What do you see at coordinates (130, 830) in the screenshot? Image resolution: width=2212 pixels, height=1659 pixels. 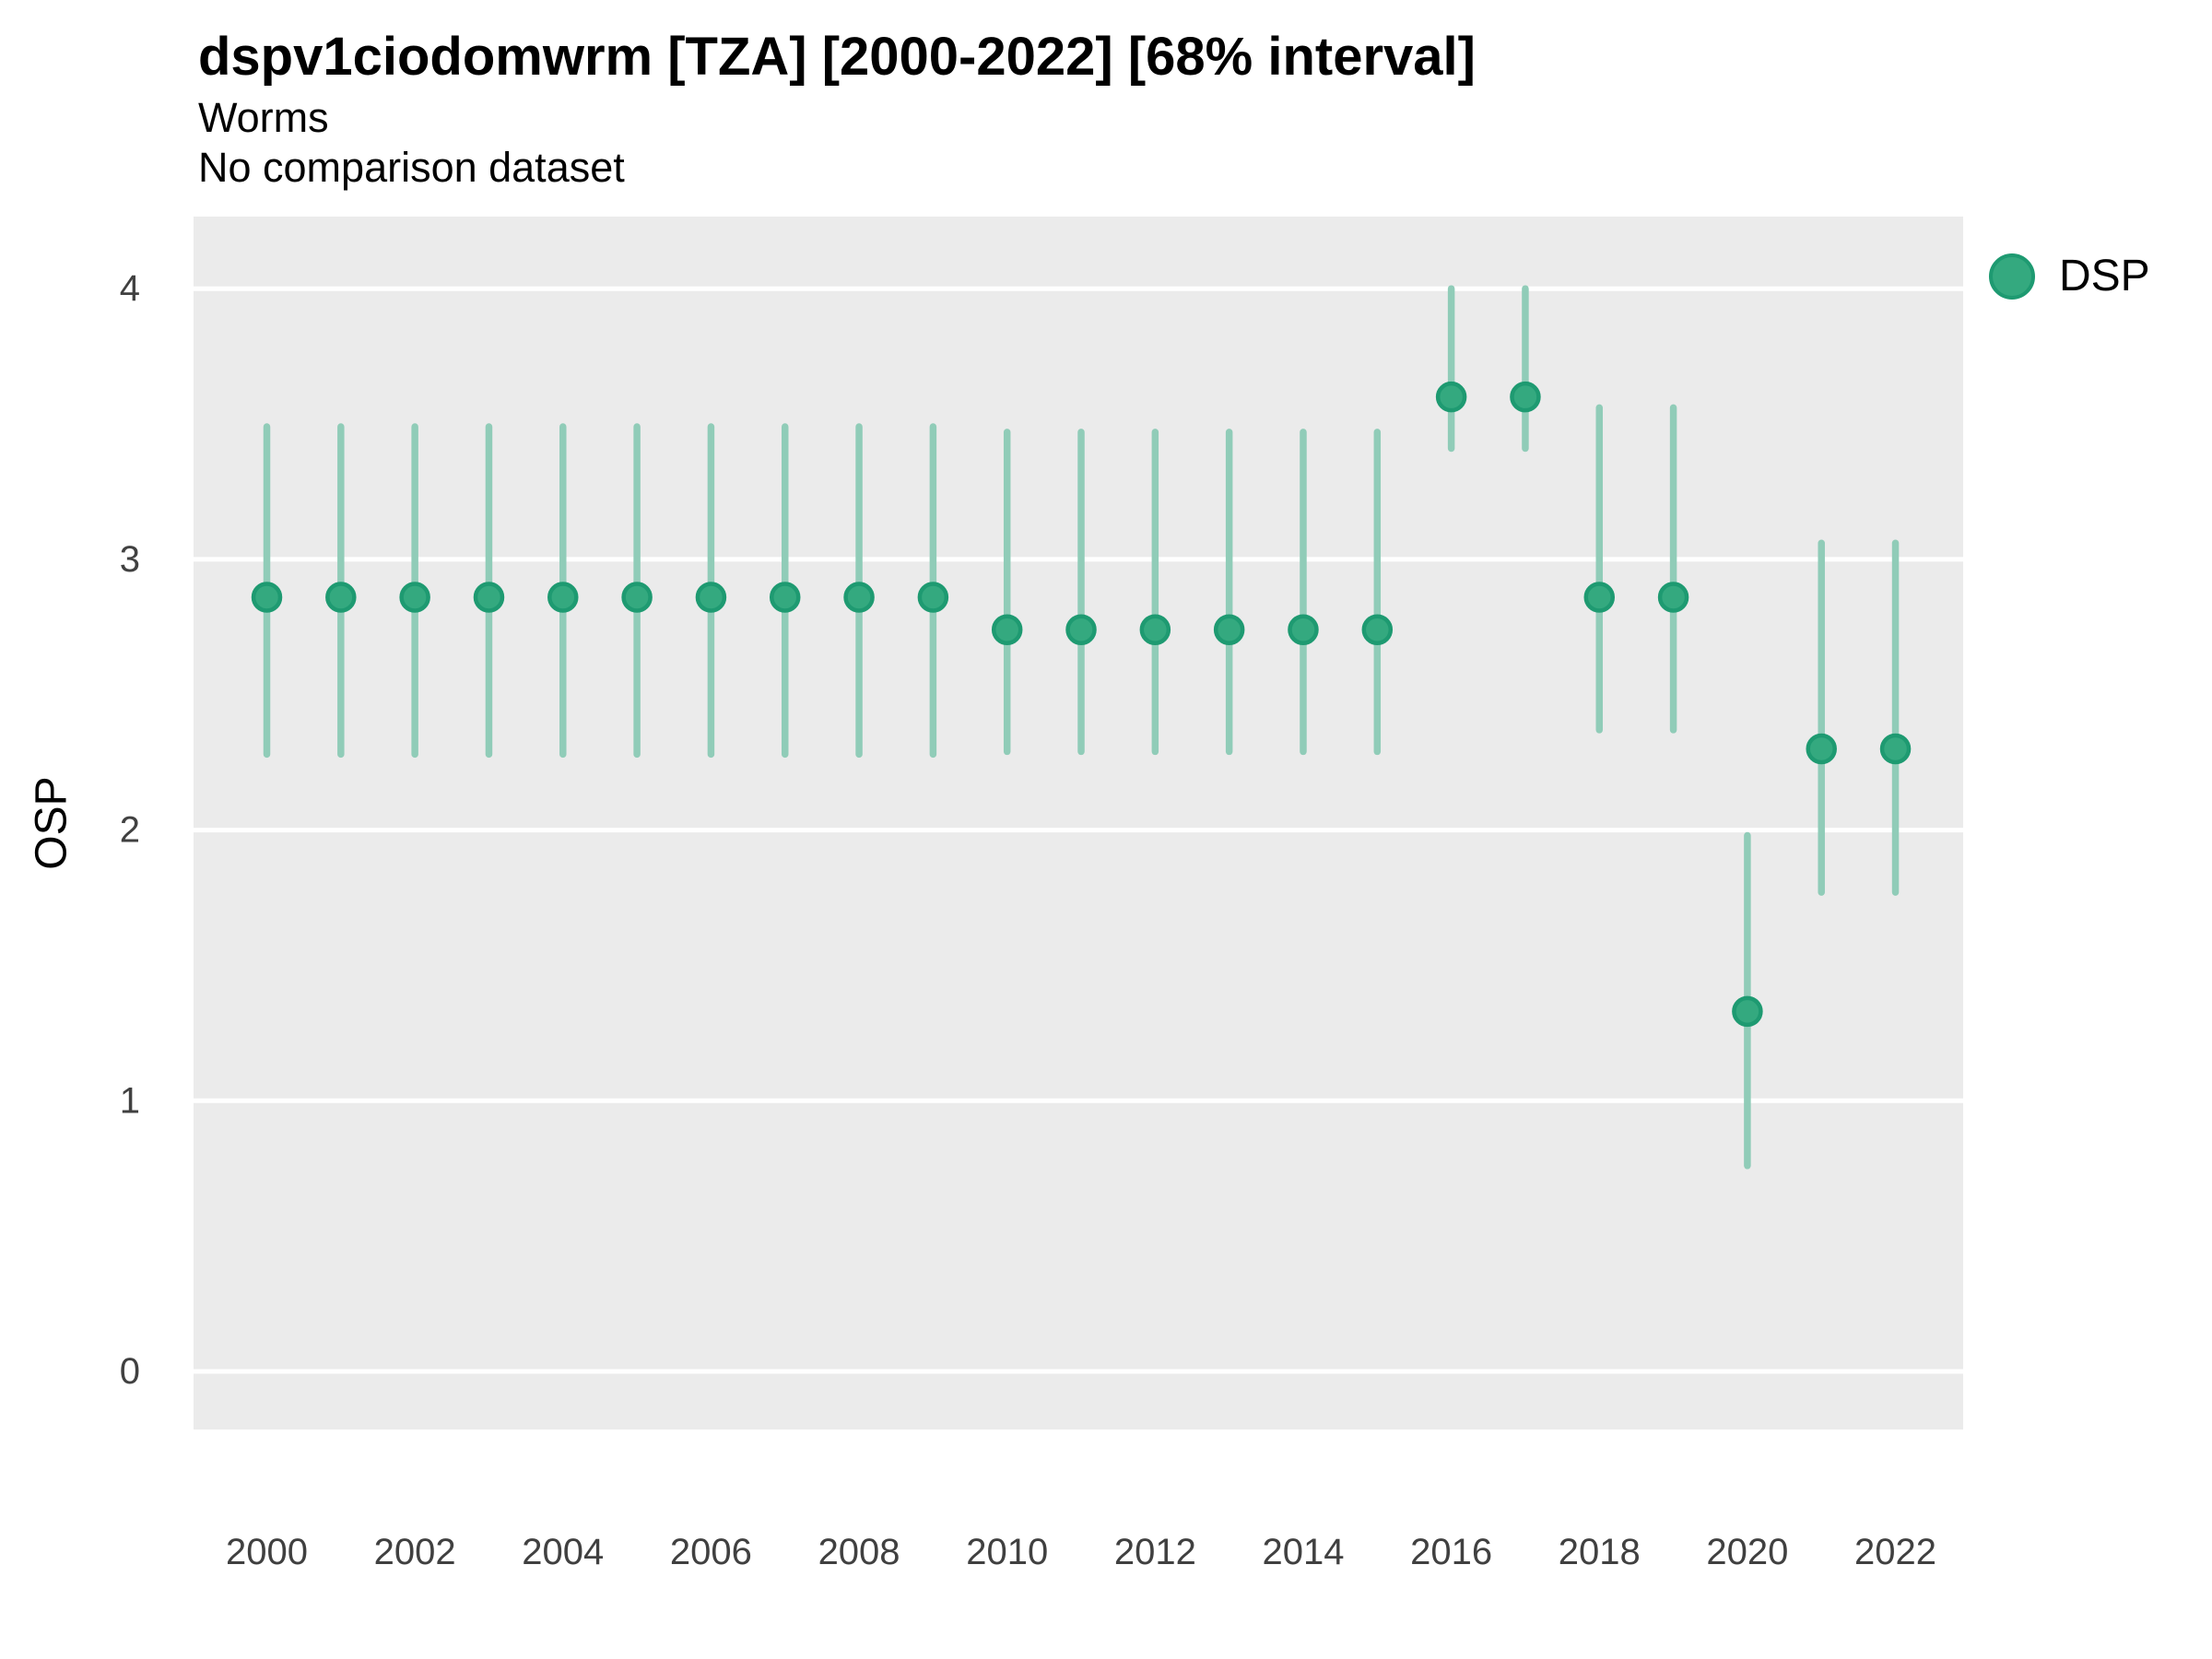 I see `y-tick-label-2: 2` at bounding box center [130, 830].